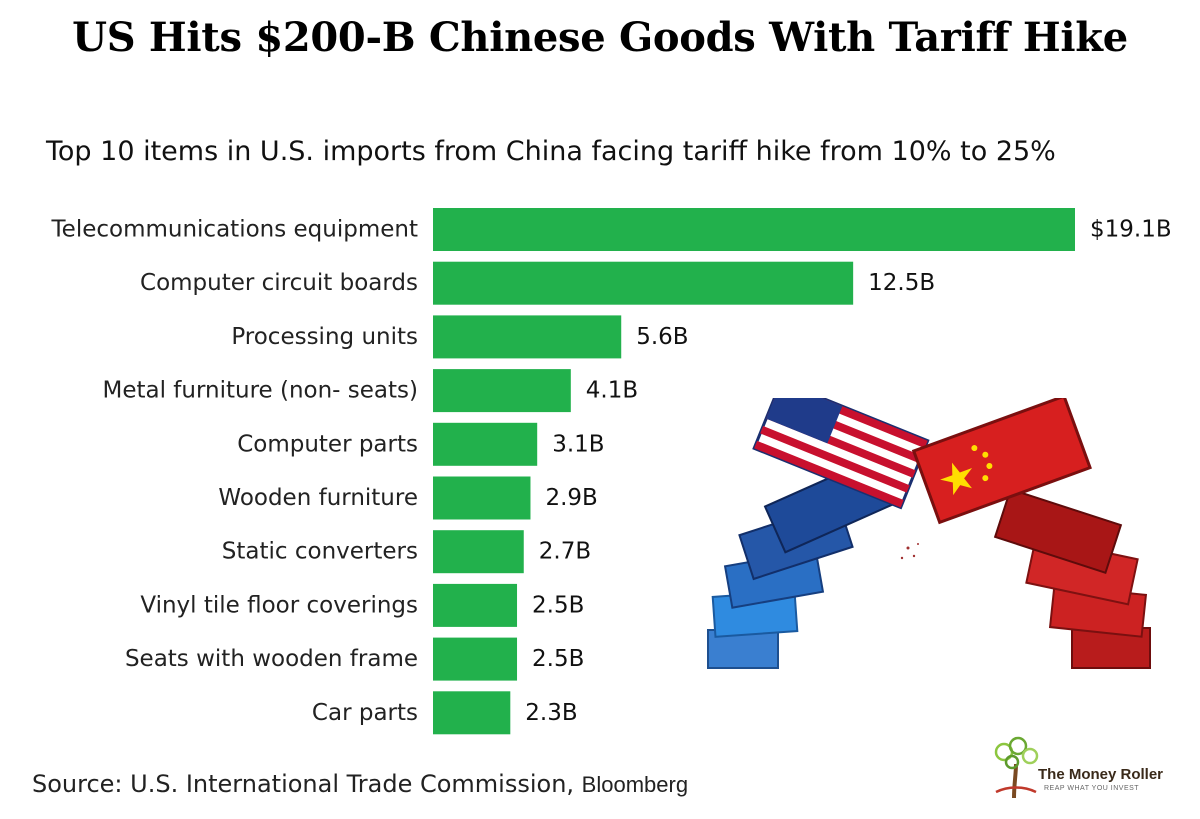 The height and width of the screenshot is (819, 1200). What do you see at coordinates (234, 230) in the screenshot?
I see `category-label: Telecommunications equipment` at bounding box center [234, 230].